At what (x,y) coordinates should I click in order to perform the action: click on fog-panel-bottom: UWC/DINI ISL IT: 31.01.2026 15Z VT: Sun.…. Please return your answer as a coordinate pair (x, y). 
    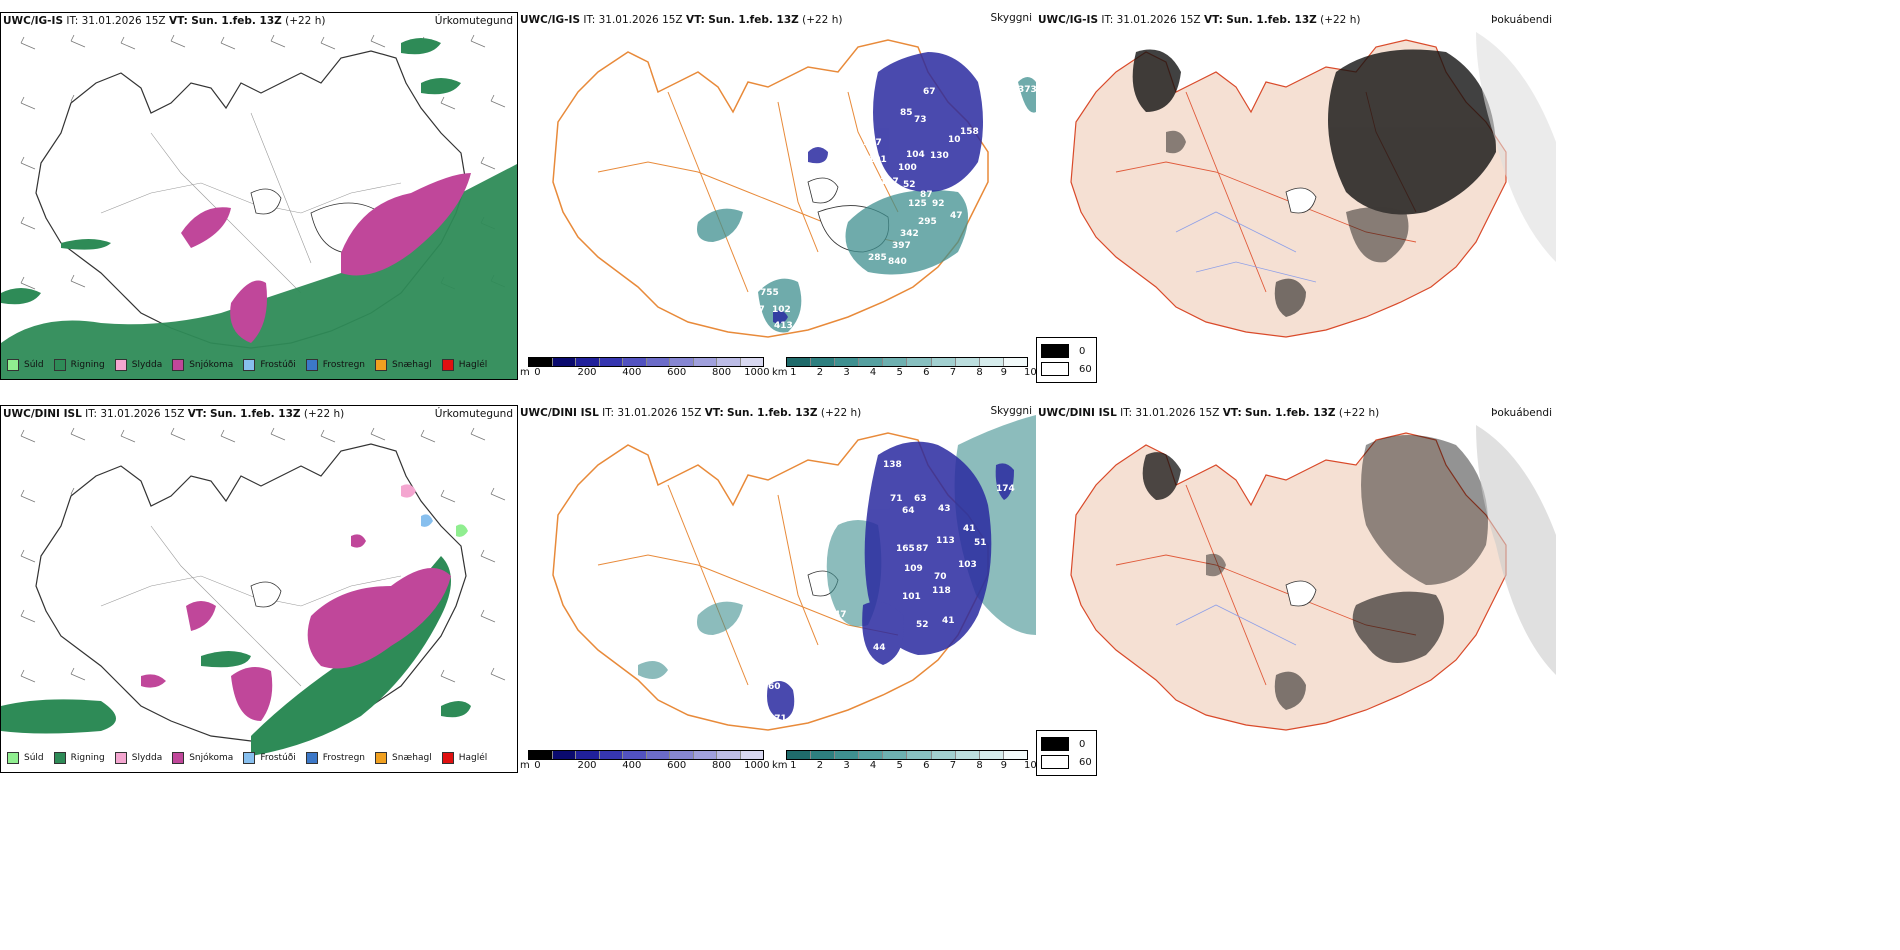
    Looking at the image, I should click on (1296, 589).